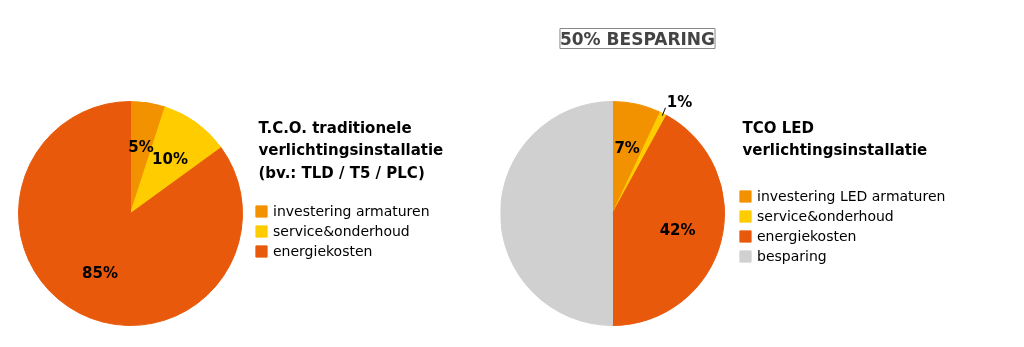 This screenshot has width=1024, height=347. I want to click on data-label: 42%, so click(677, 230).